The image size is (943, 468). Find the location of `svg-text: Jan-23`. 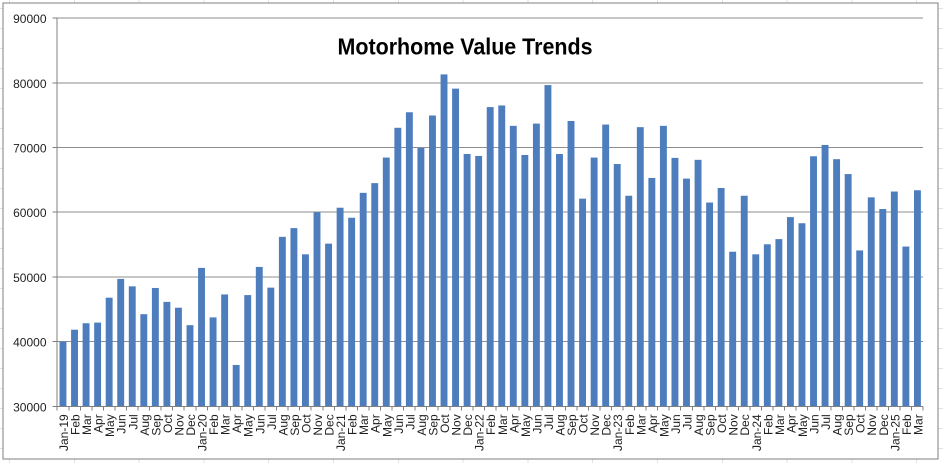

svg-text: Jan-23 is located at coordinates (618, 432).